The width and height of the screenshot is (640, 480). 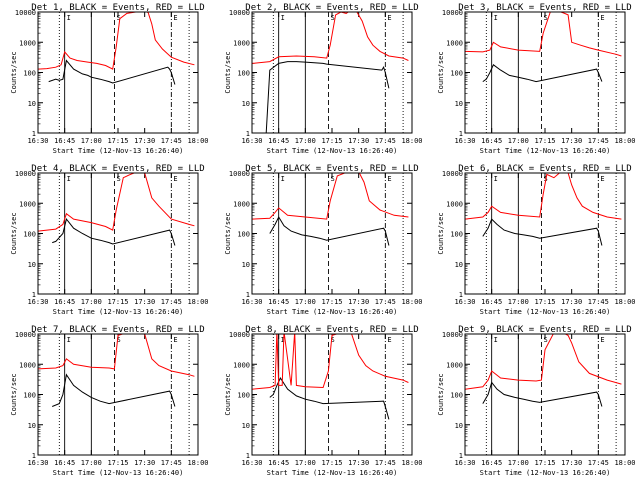 I want to click on panel-title: Det 6, BLACK = Events, RED = LLD, so click(x=544, y=169).